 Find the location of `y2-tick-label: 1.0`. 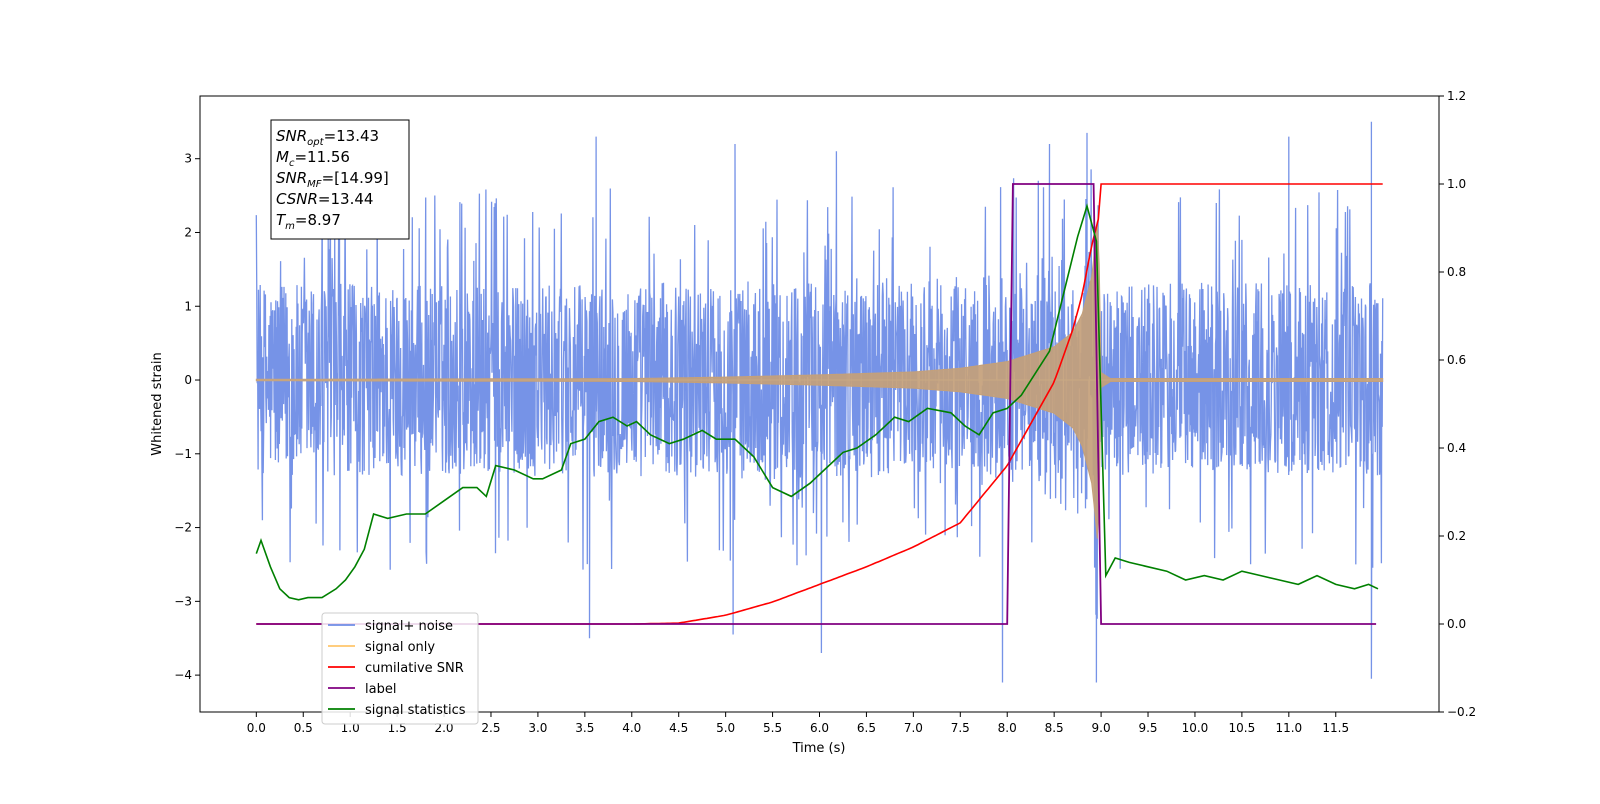

y2-tick-label: 1.0 is located at coordinates (1456, 184).